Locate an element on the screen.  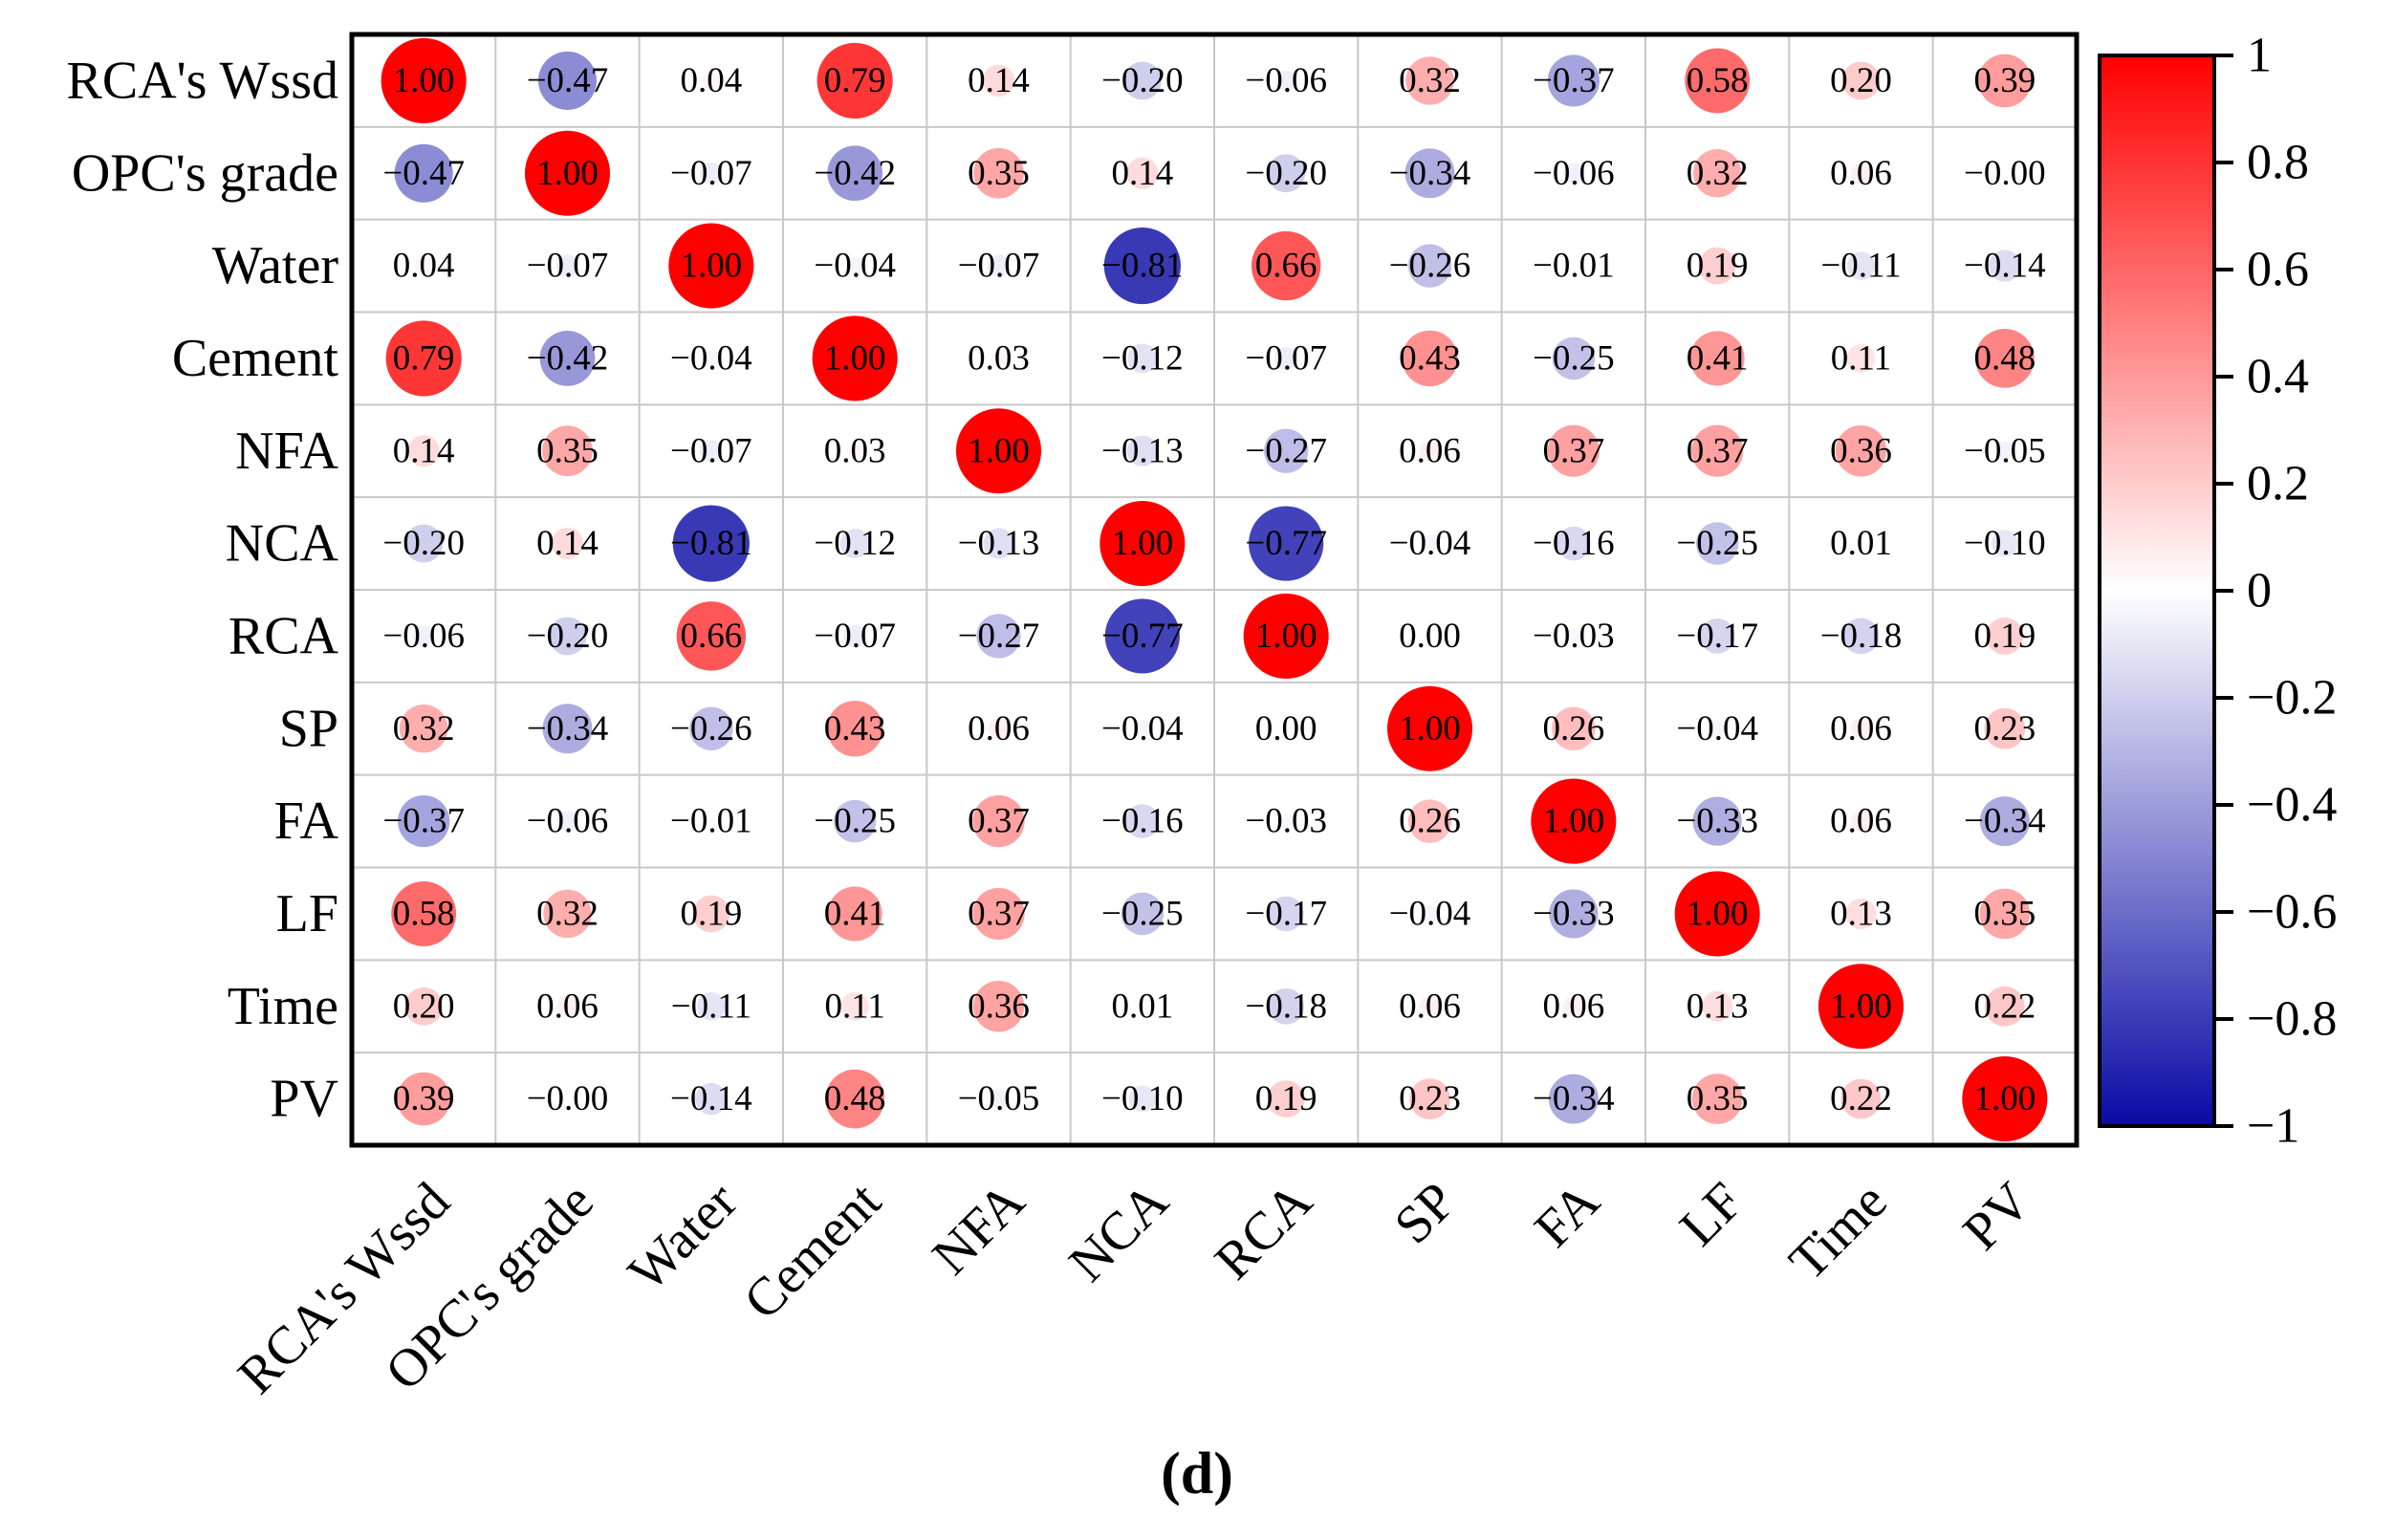
figure-caption: (d) is located at coordinates (1197, 1475).